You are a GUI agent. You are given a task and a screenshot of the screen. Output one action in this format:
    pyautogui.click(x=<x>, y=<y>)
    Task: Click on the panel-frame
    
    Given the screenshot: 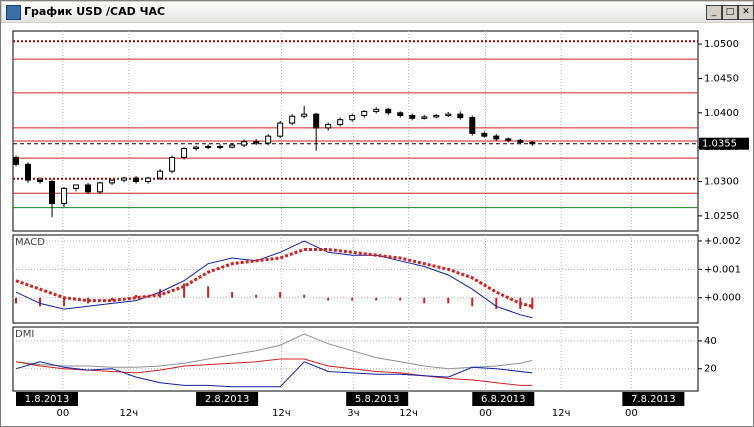 What is the action you would take?
    pyautogui.click(x=355, y=359)
    